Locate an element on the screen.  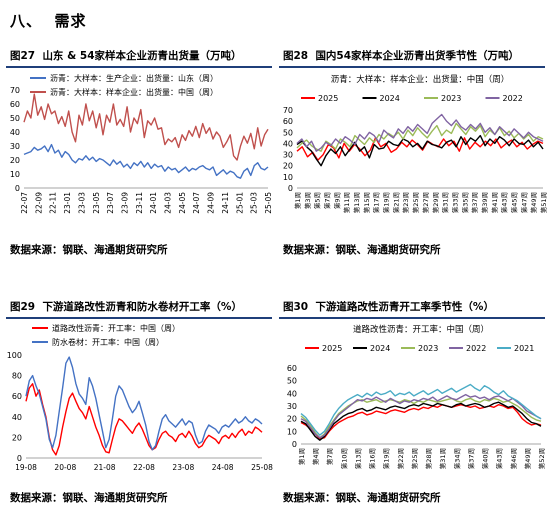
fig30-ytick-2: 20 is located at coordinates (292, 419).